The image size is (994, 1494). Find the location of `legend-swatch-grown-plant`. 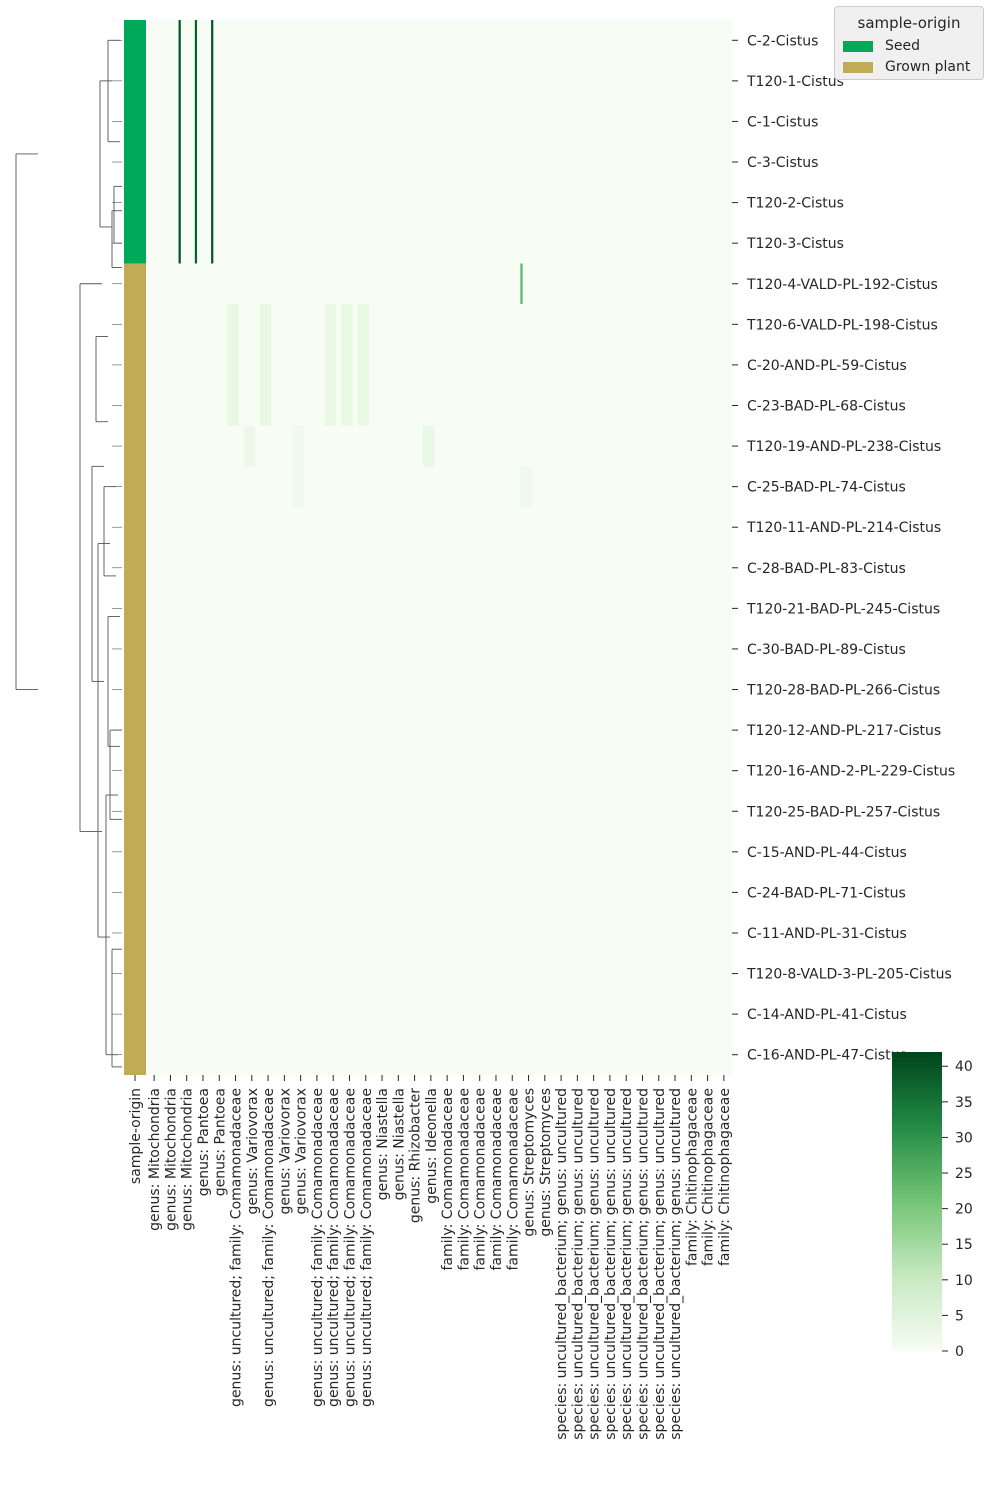

legend-swatch-grown-plant is located at coordinates (858, 67).